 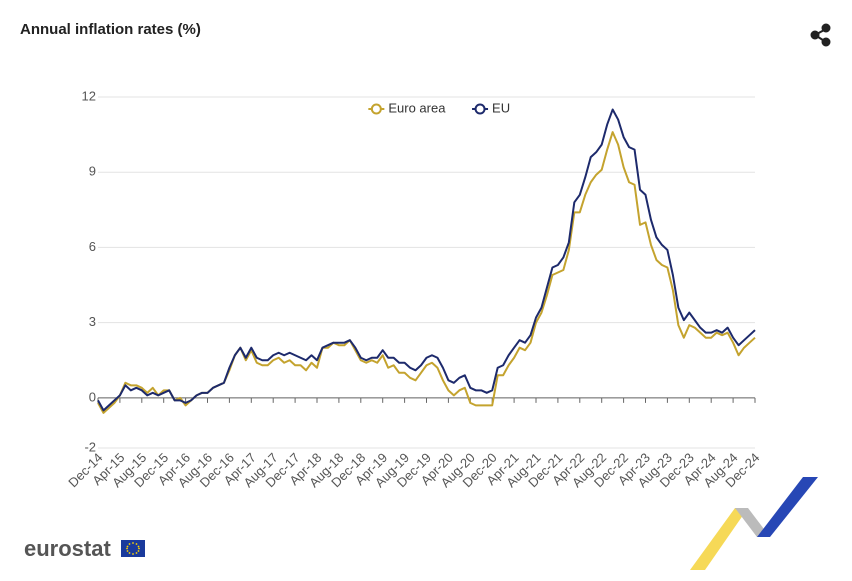 What do you see at coordinates (110, 29) in the screenshot?
I see `chart-title: Annual inflation rates (%)` at bounding box center [110, 29].